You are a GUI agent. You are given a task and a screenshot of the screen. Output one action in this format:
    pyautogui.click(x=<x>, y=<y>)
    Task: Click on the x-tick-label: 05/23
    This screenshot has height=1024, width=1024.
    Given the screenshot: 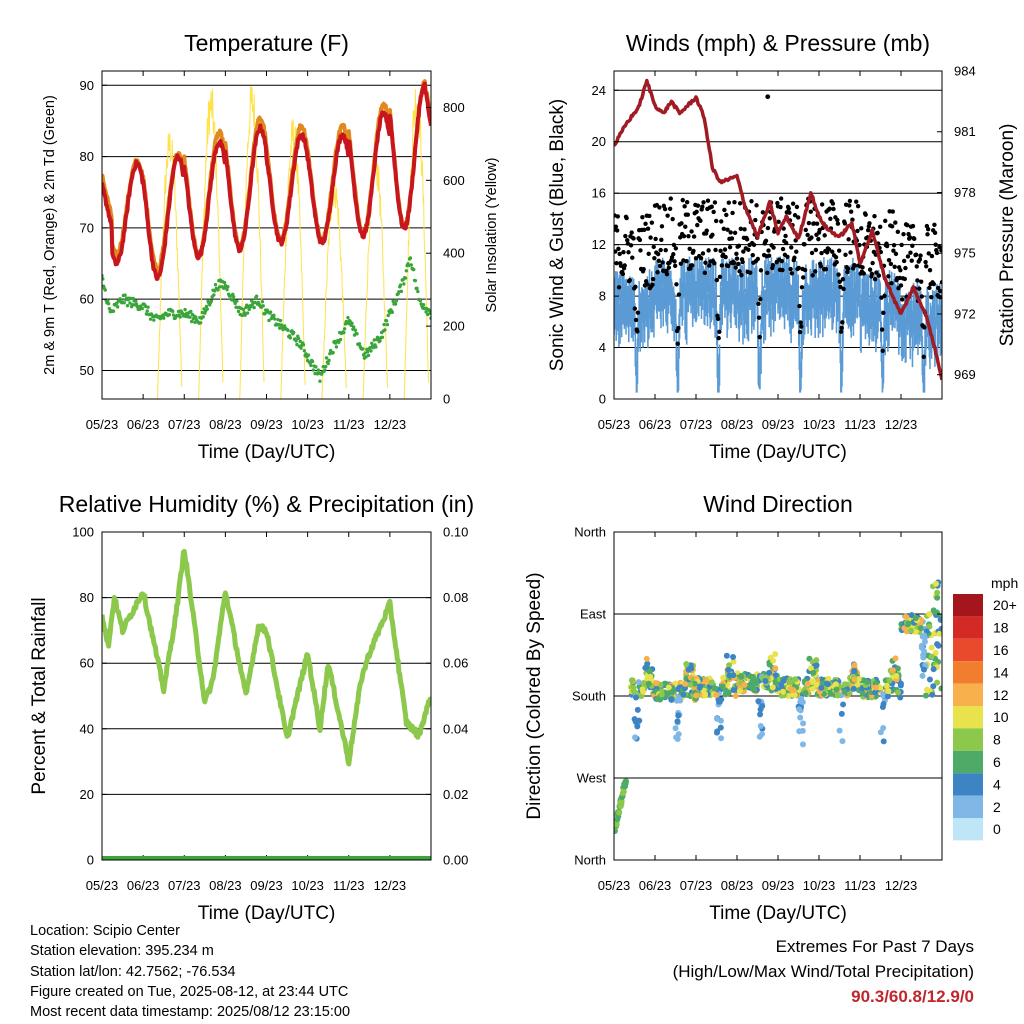 What is the action you would take?
    pyautogui.click(x=614, y=424)
    